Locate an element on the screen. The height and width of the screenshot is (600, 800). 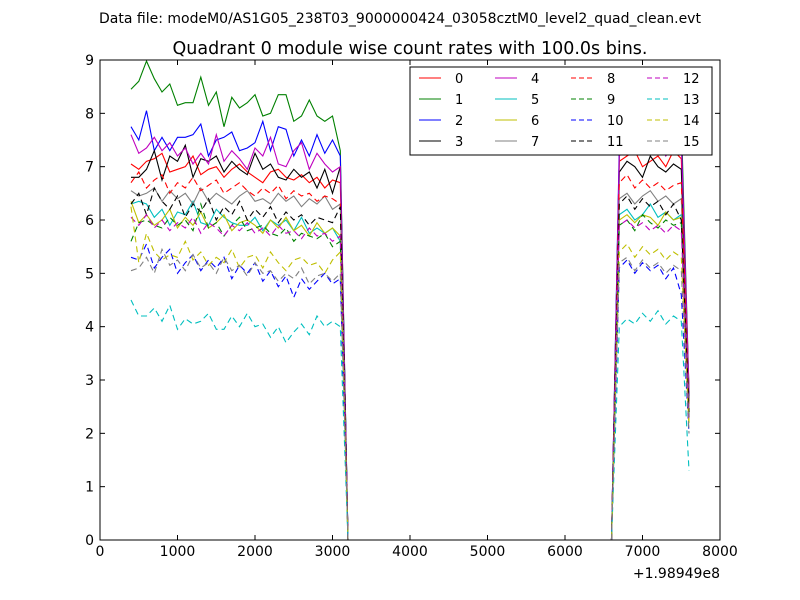
x-tick-label: 8000 is located at coordinates (720, 552).